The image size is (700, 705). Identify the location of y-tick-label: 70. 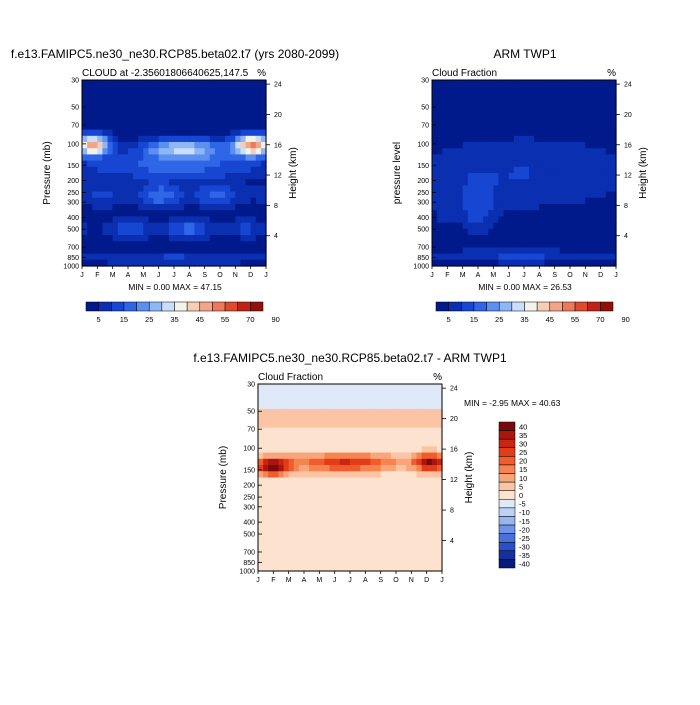
(75, 125).